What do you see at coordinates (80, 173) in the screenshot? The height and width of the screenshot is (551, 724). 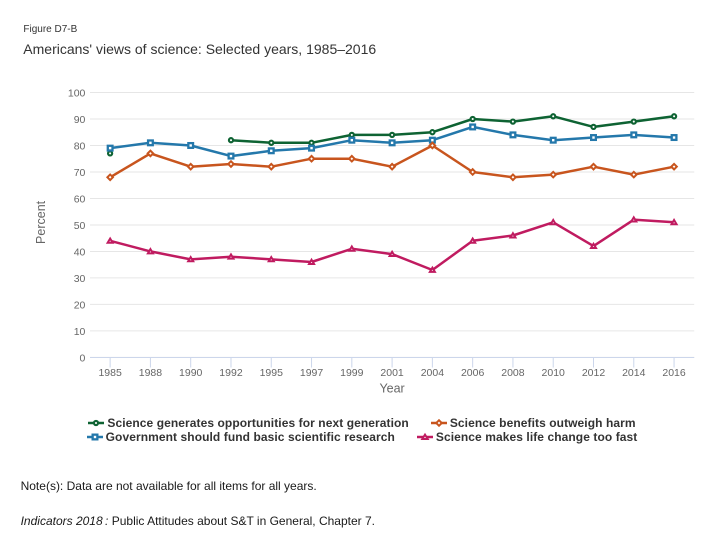 I see `svg-text: 70` at bounding box center [80, 173].